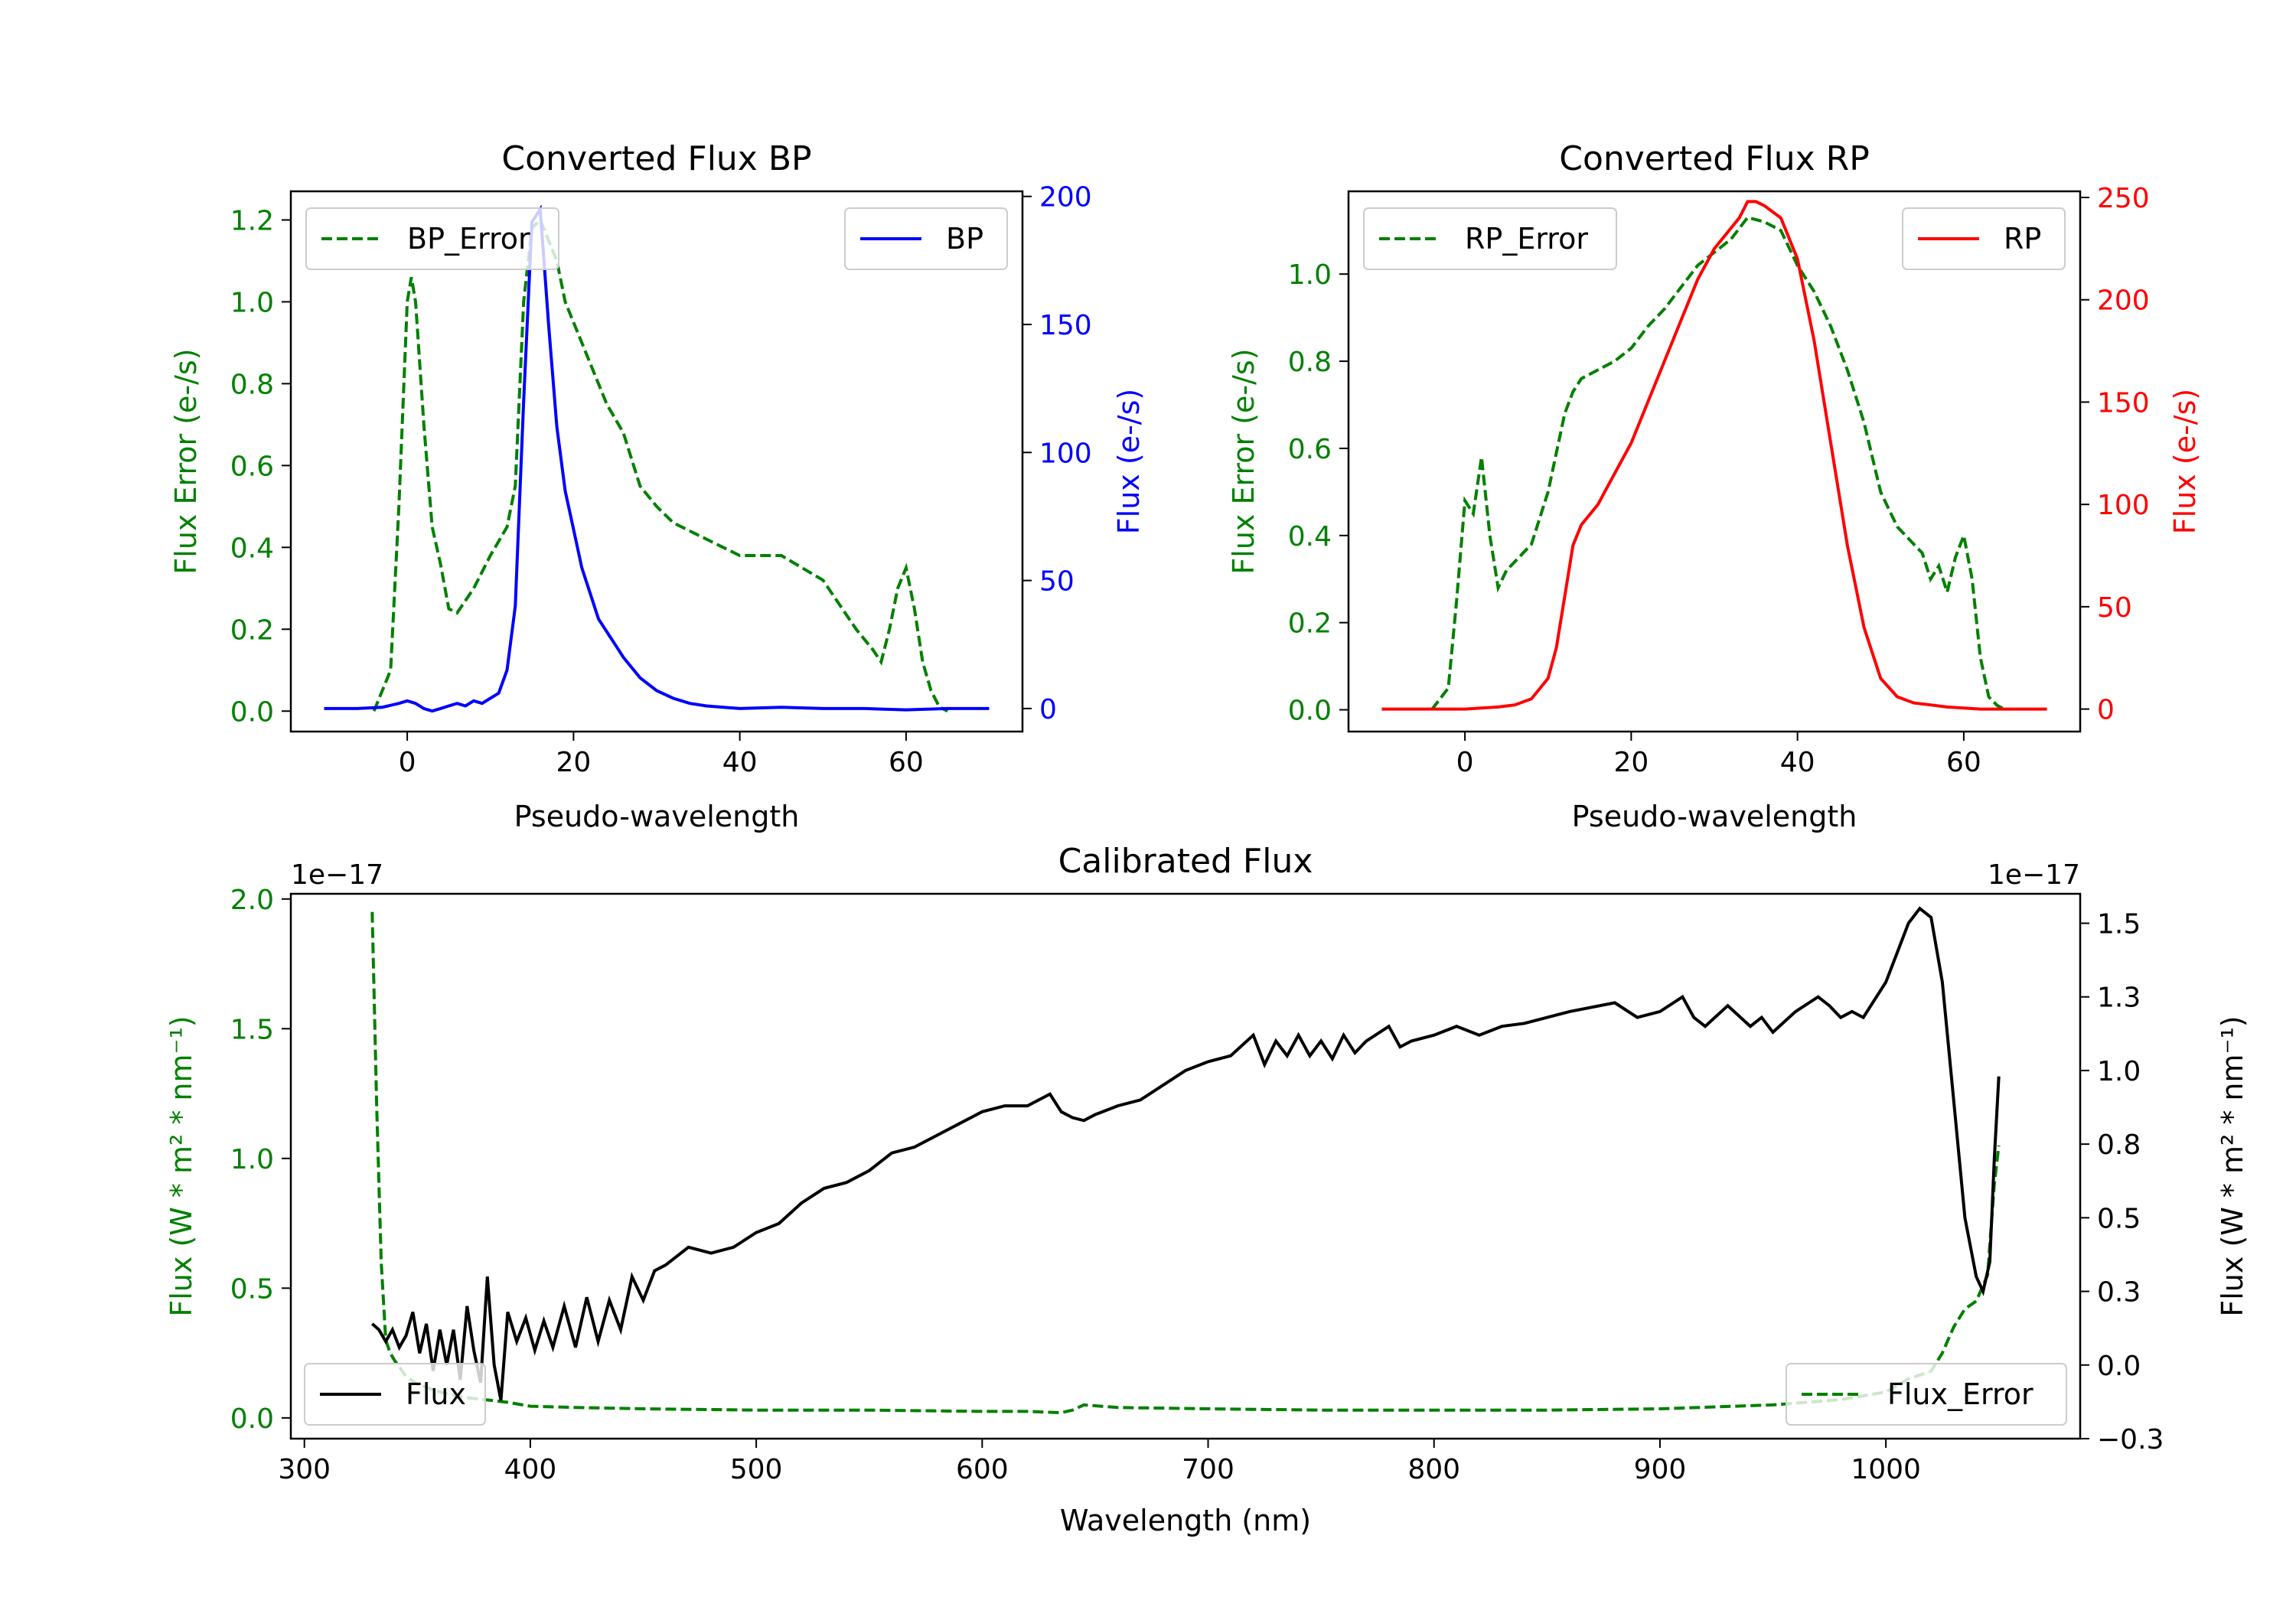 This screenshot has width=2296, height=1607. I want to click on calibrated-left-y-tick-label: 1.0, so click(252, 1159).